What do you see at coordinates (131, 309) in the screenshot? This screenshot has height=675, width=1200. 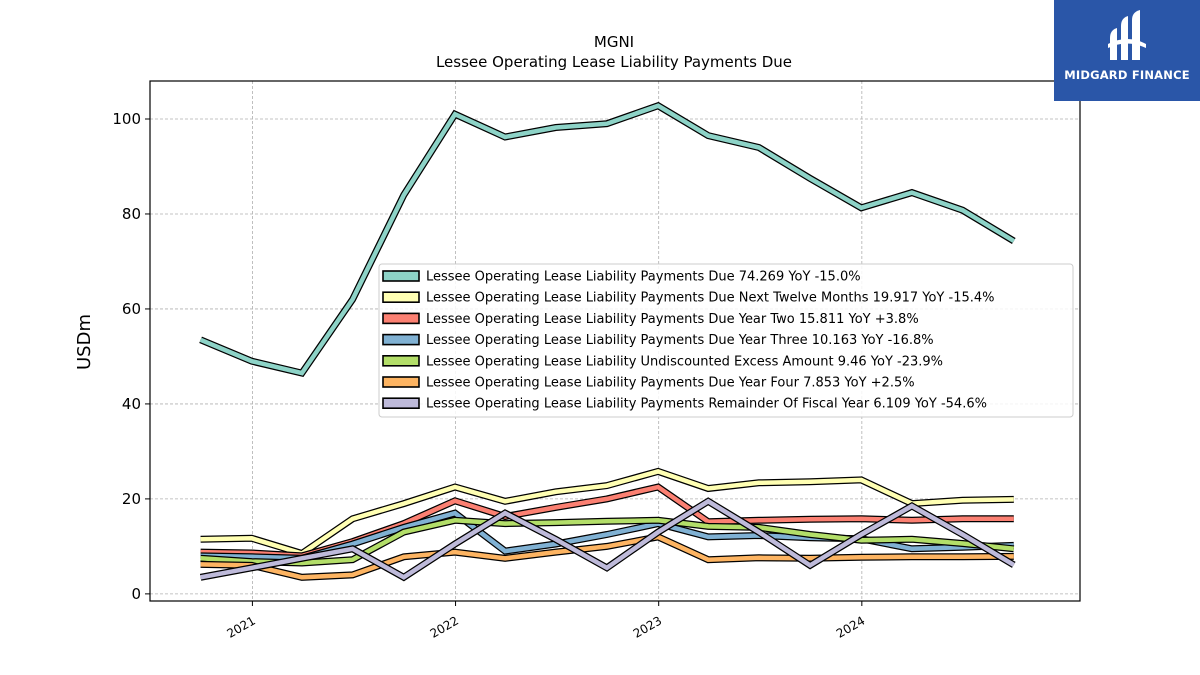 I see `y-tick-label: 60` at bounding box center [131, 309].